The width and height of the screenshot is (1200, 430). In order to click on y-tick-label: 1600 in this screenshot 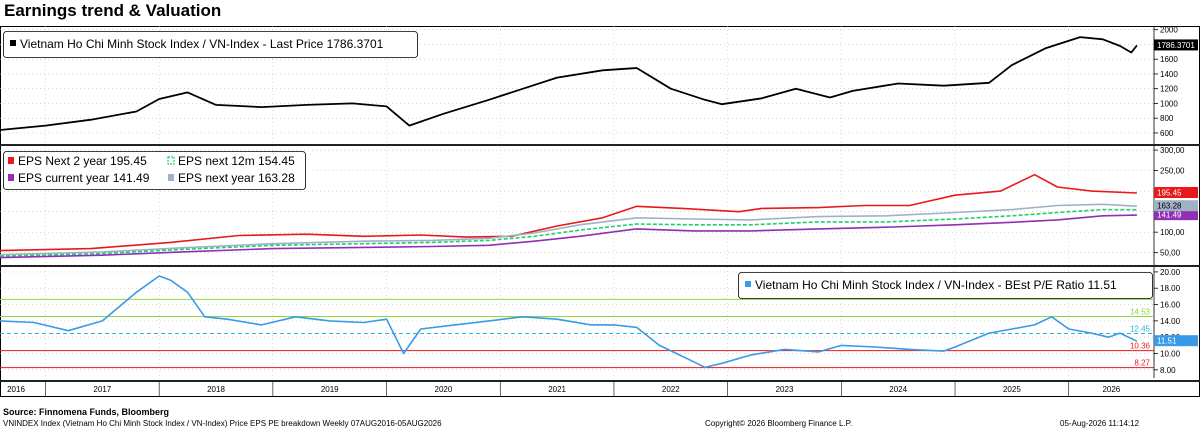, I will do `click(1169, 59)`.